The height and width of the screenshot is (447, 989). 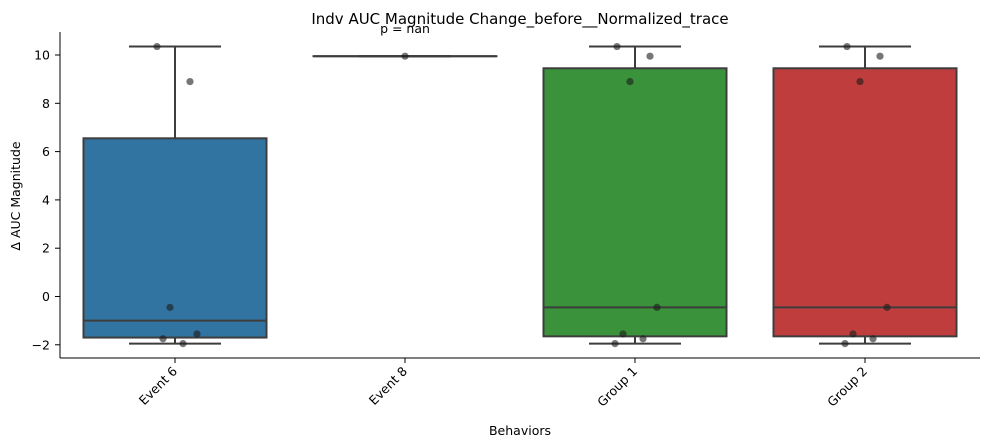 I want to click on y-tick-label: 10, so click(x=42, y=55).